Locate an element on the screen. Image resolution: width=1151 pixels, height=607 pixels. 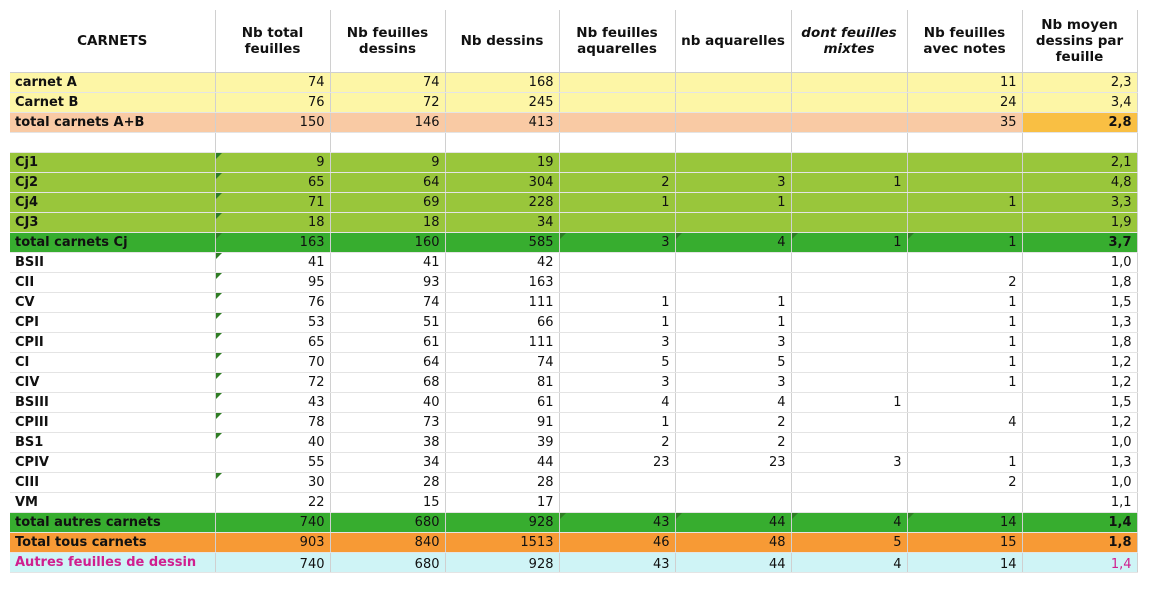
data-cell: 5 is located at coordinates (733, 362).